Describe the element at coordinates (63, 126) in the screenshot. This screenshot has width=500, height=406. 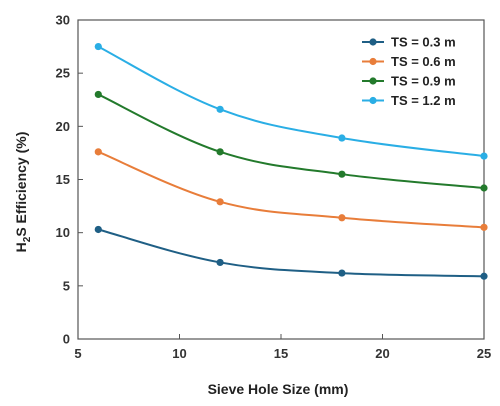
I see `y-tick-label: 20` at that location.